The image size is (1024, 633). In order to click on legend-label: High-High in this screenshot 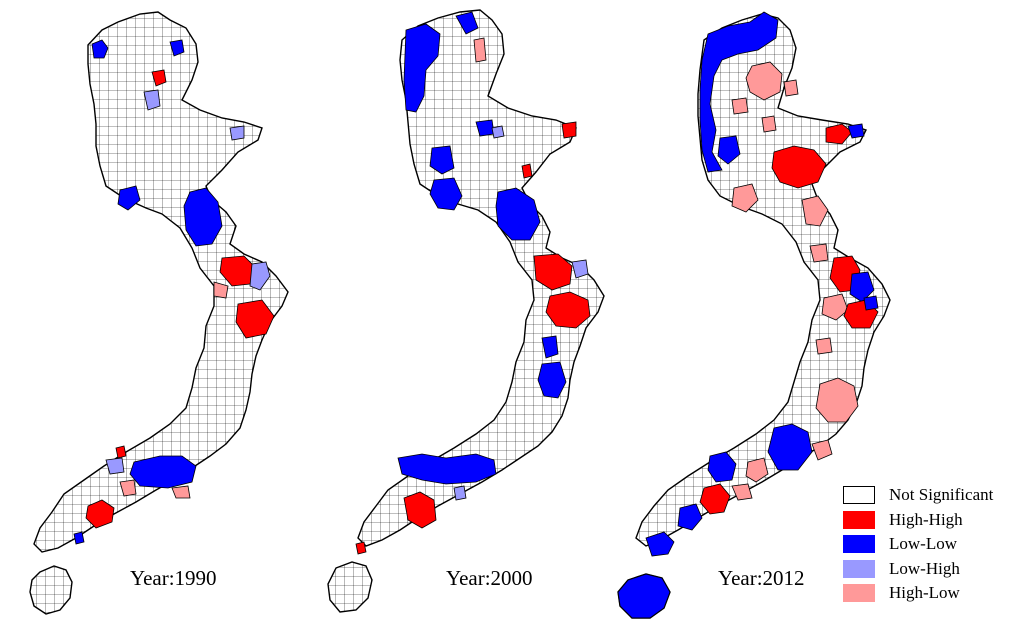, I will do `click(926, 519)`.